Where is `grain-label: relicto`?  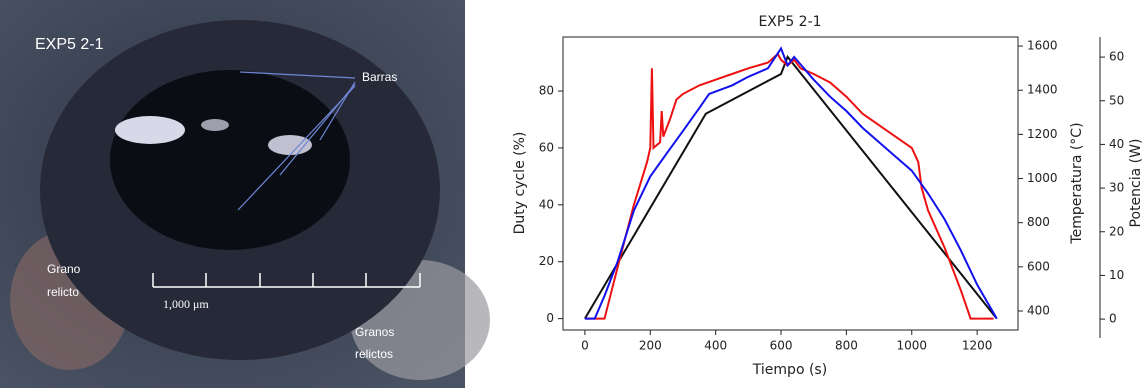 grain-label: relicto is located at coordinates (63, 292).